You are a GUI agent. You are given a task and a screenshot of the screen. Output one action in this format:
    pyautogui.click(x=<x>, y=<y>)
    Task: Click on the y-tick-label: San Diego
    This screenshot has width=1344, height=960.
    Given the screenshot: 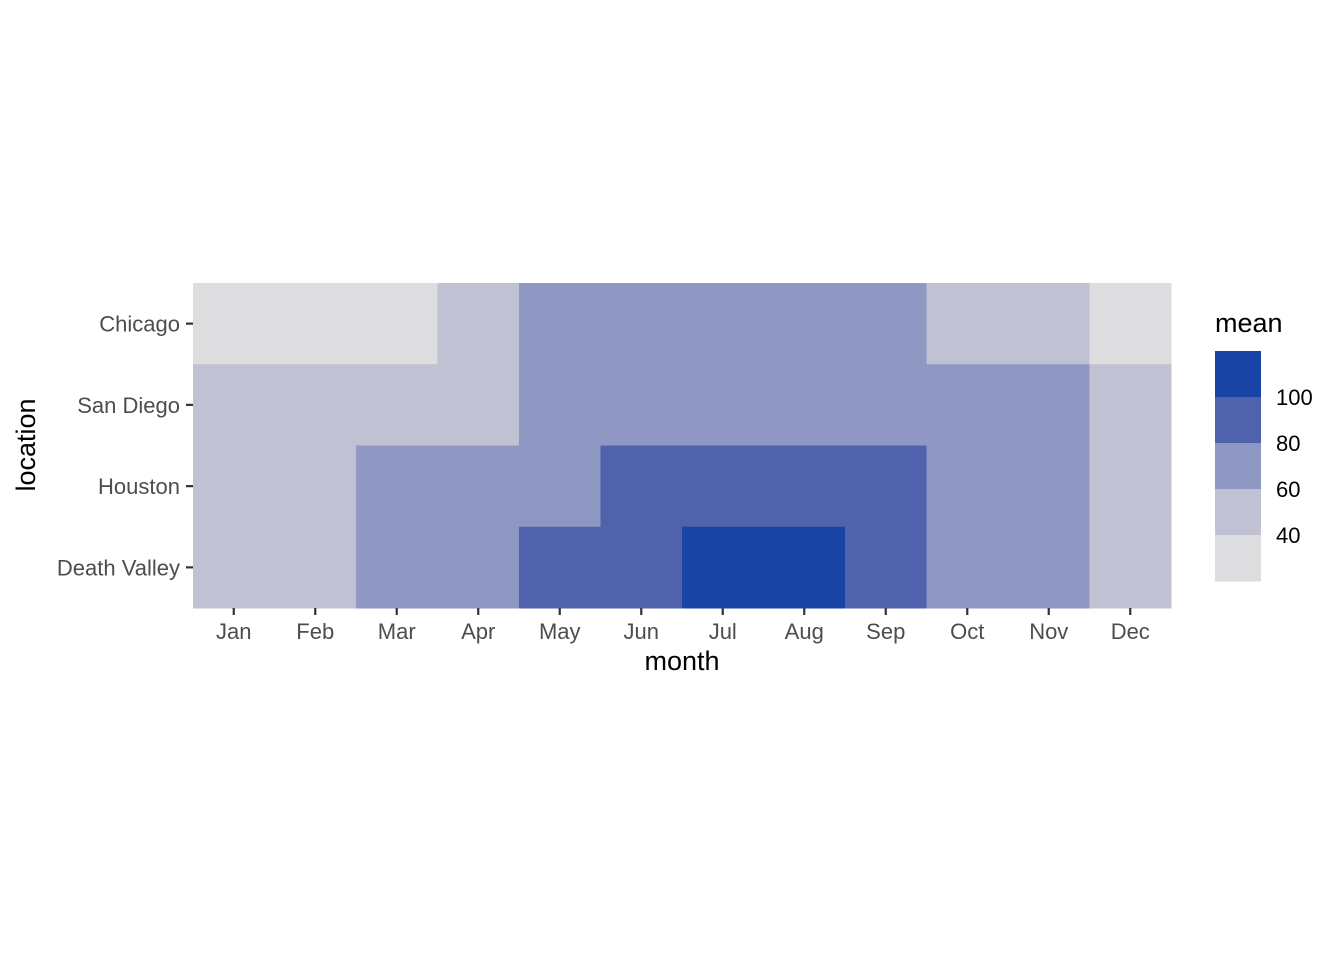 What is the action you would take?
    pyautogui.click(x=128, y=405)
    